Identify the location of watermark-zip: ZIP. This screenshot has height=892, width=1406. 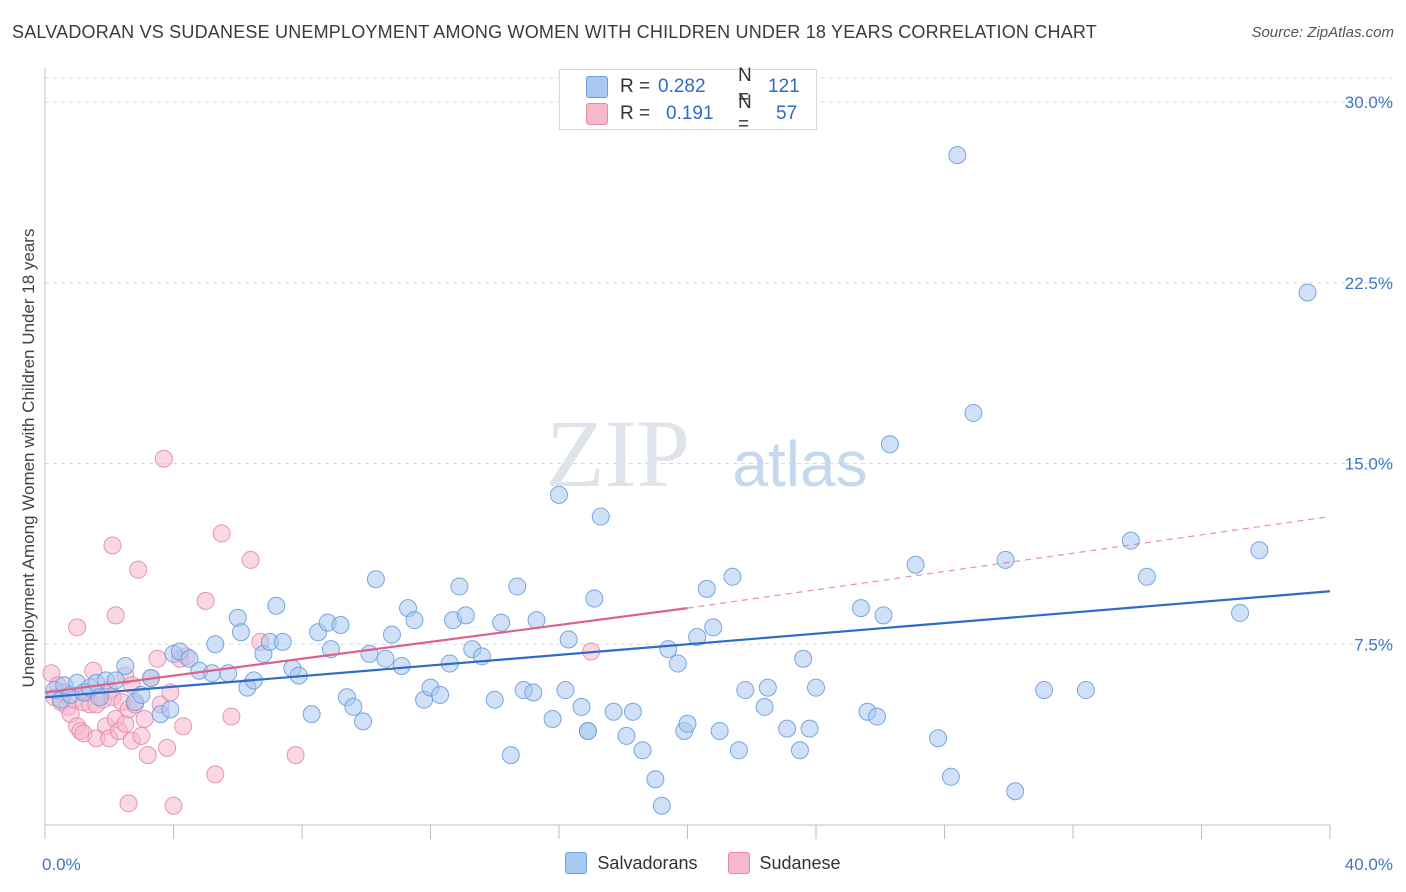
(618, 453).